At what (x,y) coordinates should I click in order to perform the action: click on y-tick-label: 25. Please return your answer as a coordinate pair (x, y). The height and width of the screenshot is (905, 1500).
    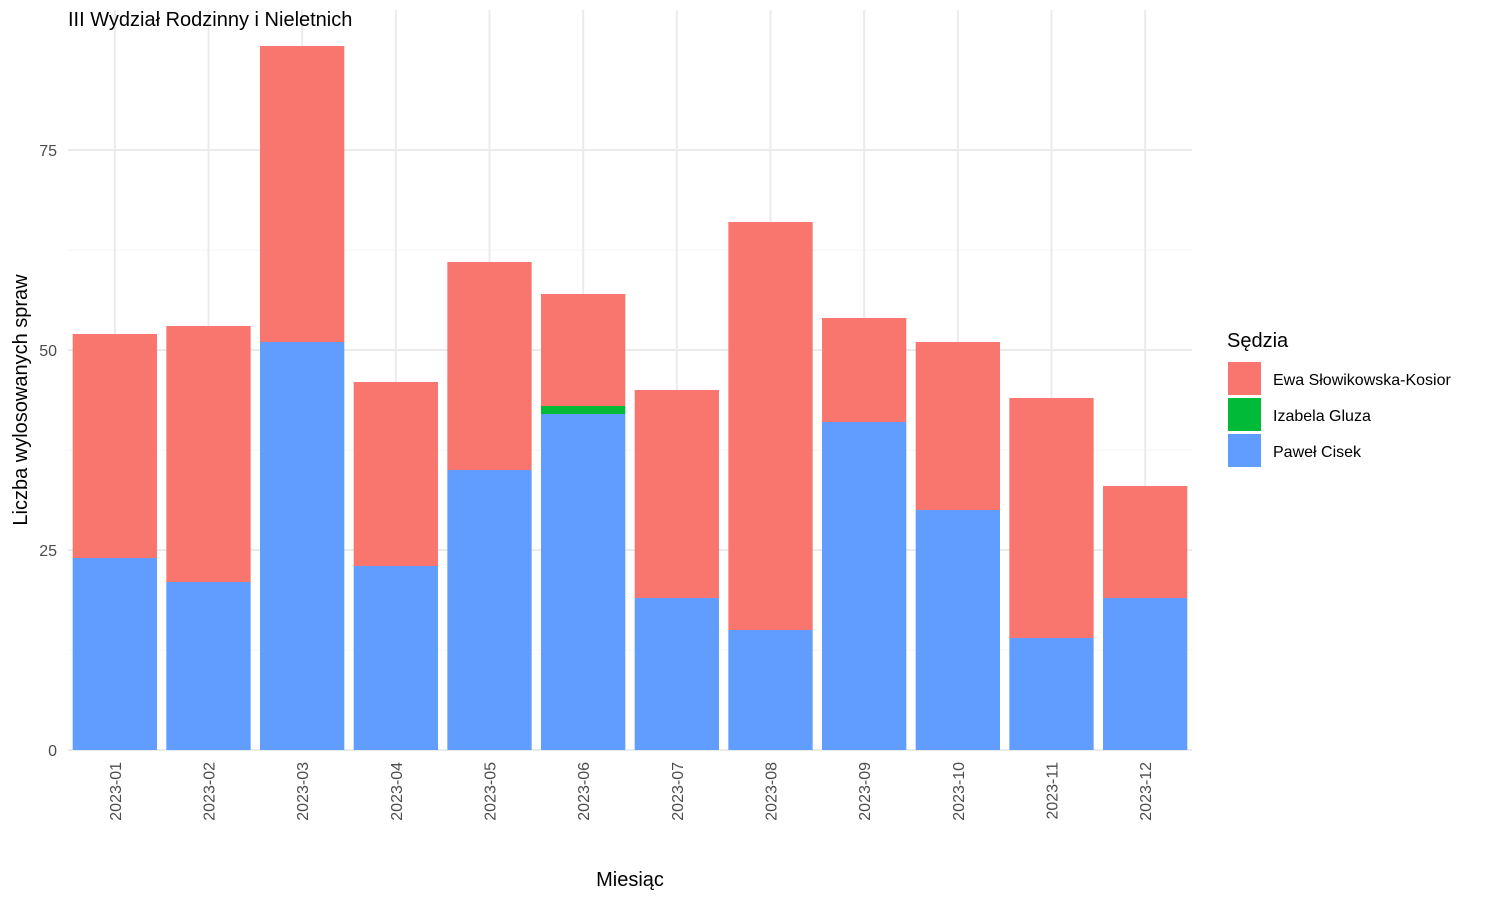
    Looking at the image, I should click on (48, 551).